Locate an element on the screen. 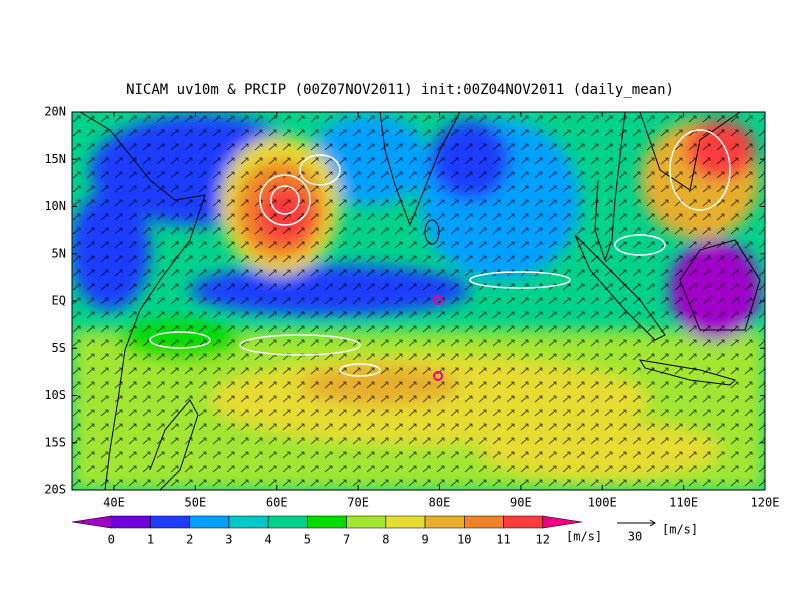 The height and width of the screenshot is (600, 800). colorbar-label: 8 is located at coordinates (385, 540).